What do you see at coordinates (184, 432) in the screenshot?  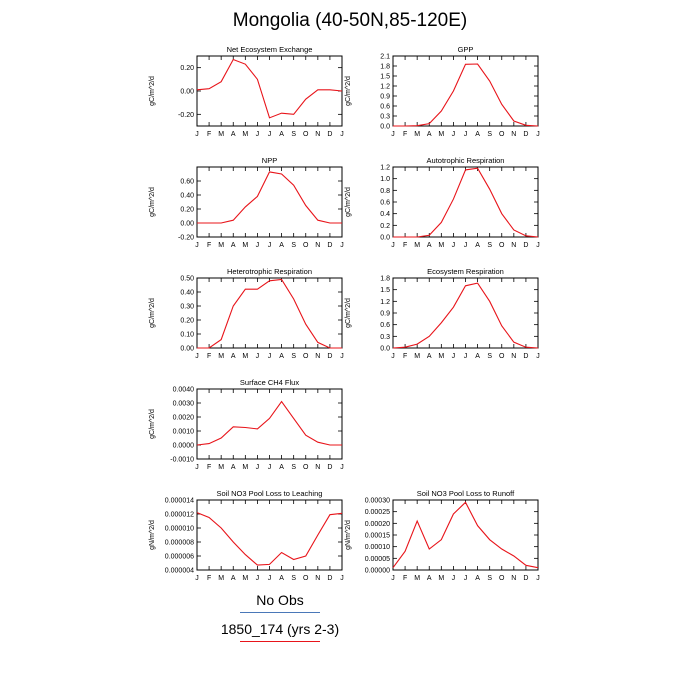 I see `y-tick-label: 0.0010` at bounding box center [184, 432].